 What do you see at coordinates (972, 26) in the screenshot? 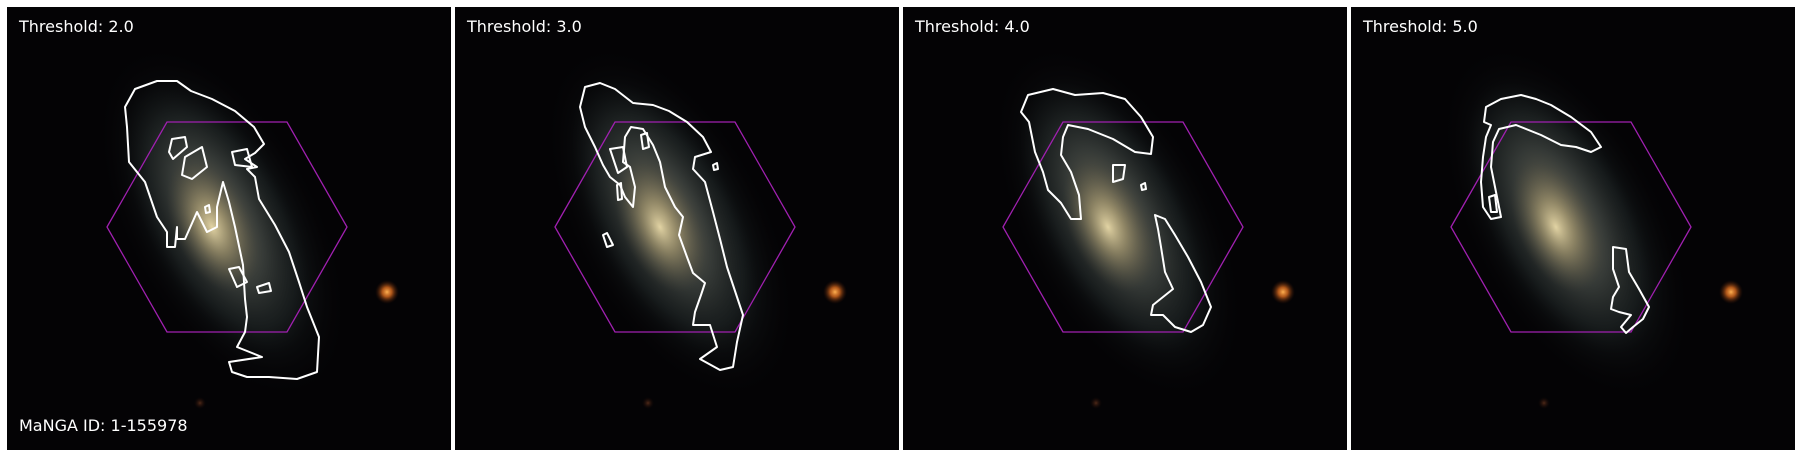
I see `threshold-label: Threshold: 4.0` at bounding box center [972, 26].